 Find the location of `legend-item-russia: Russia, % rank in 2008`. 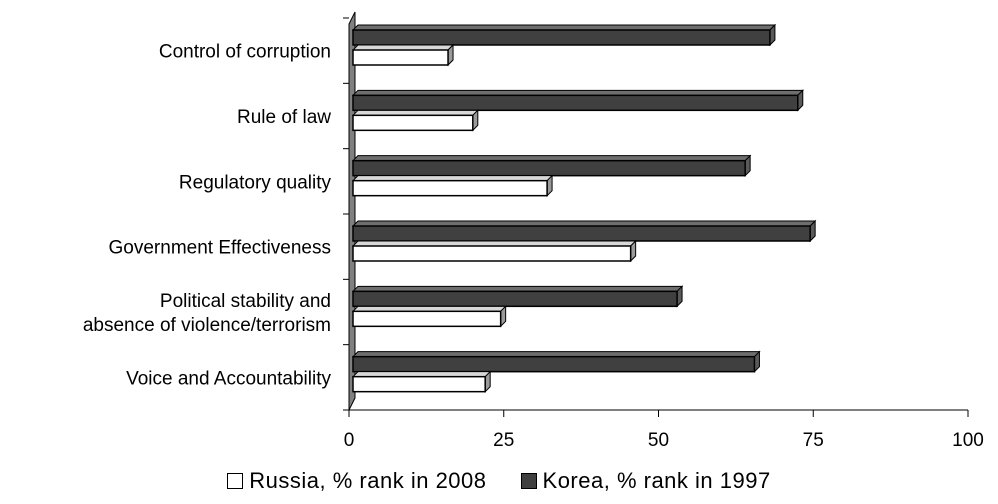

legend-item-russia: Russia, % rank in 2008 is located at coordinates (356, 481).